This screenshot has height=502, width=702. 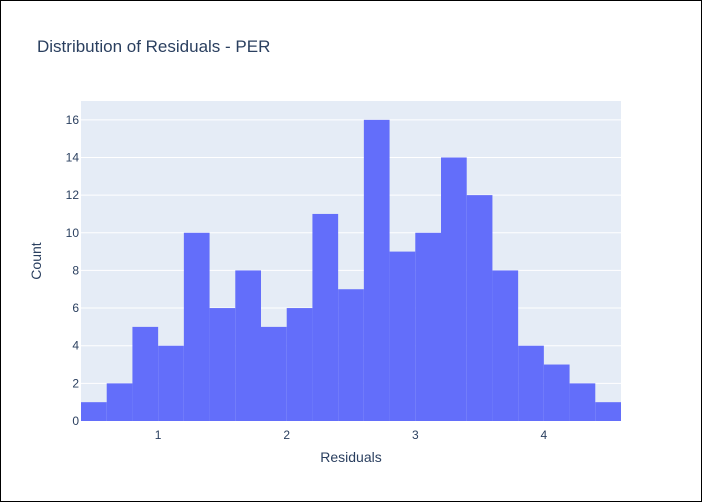 I want to click on y-tick-label: 4, so click(x=75, y=346).